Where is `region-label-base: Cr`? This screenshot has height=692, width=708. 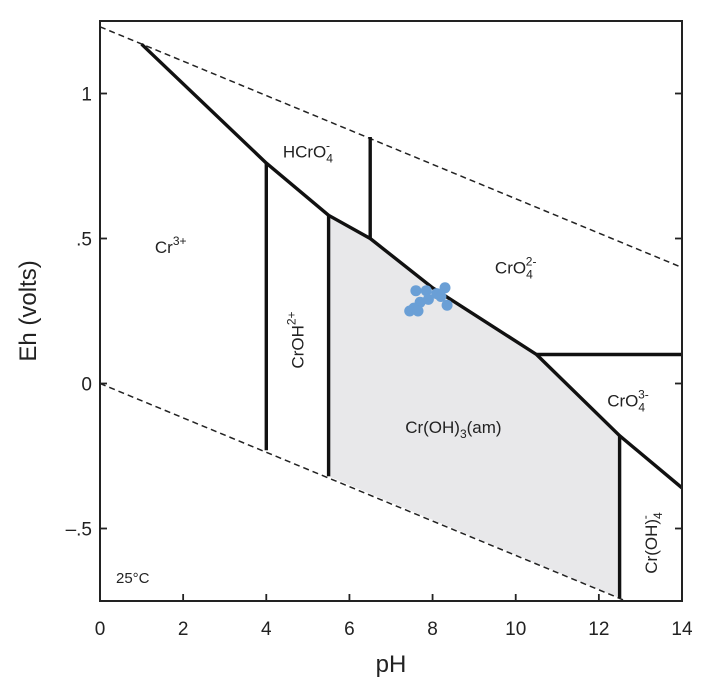 region-label-base: Cr is located at coordinates (164, 247).